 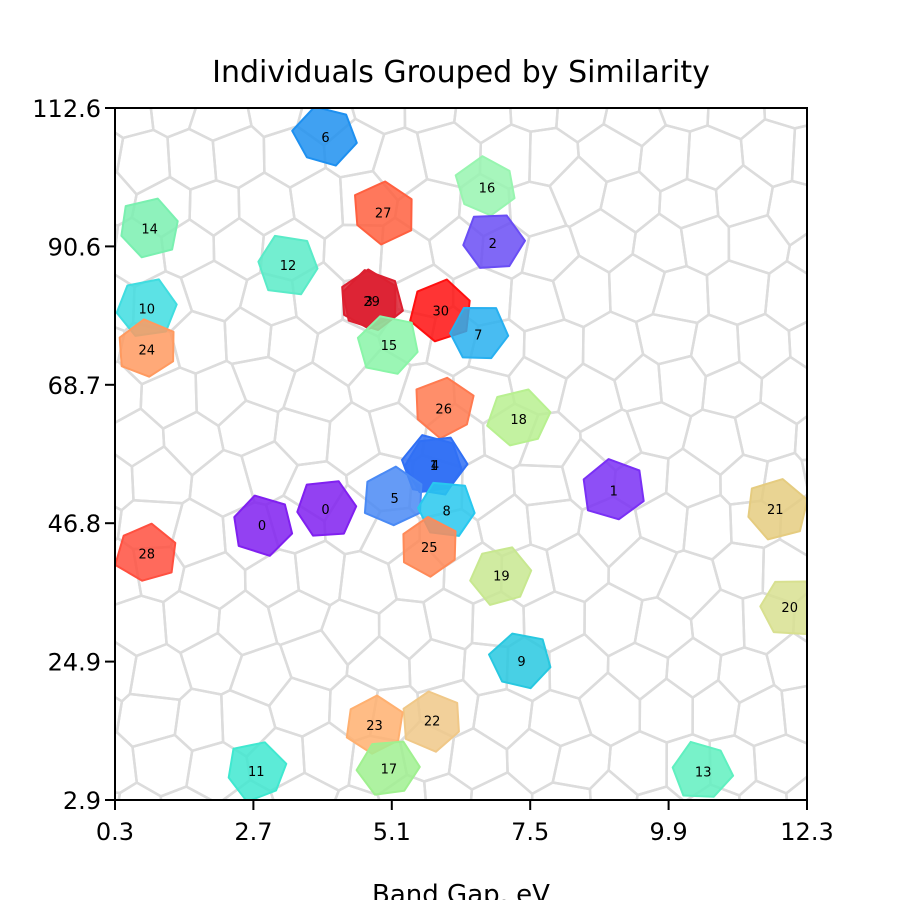 What do you see at coordinates (74, 247) in the screenshot?
I see `y-tick-label: 90.6` at bounding box center [74, 247].